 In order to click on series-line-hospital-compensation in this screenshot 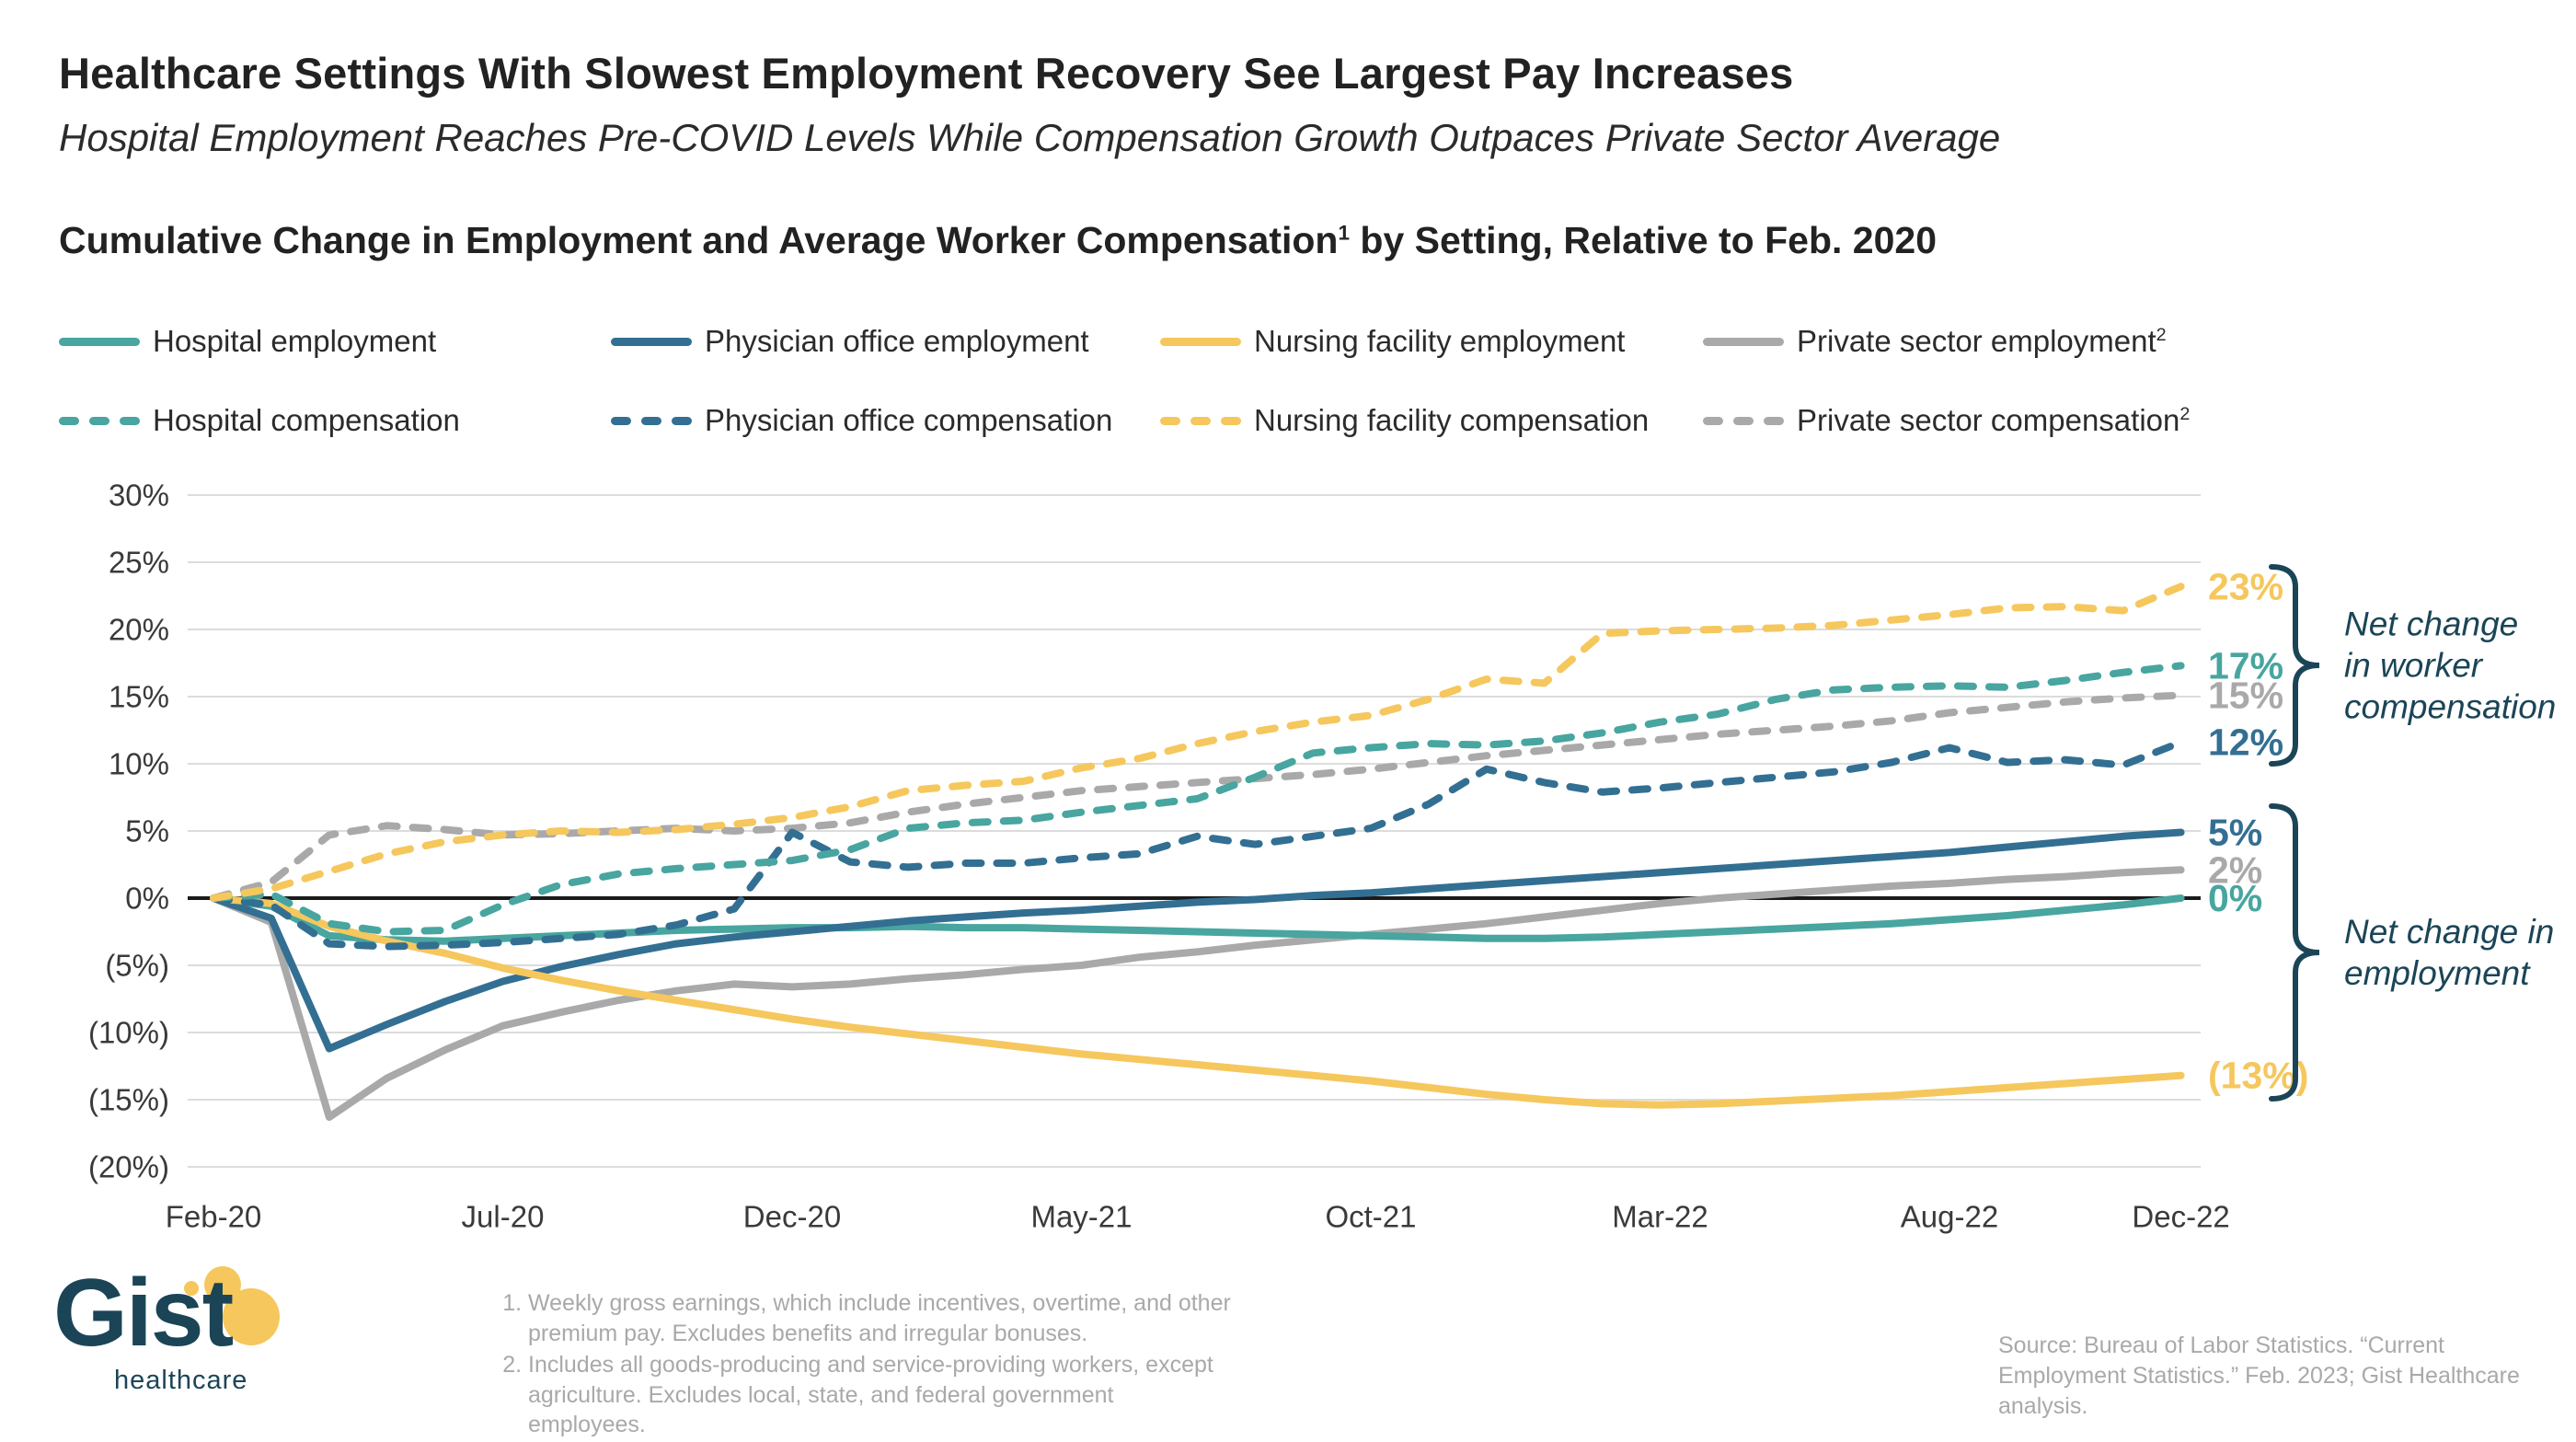, I will do `click(1197, 799)`.